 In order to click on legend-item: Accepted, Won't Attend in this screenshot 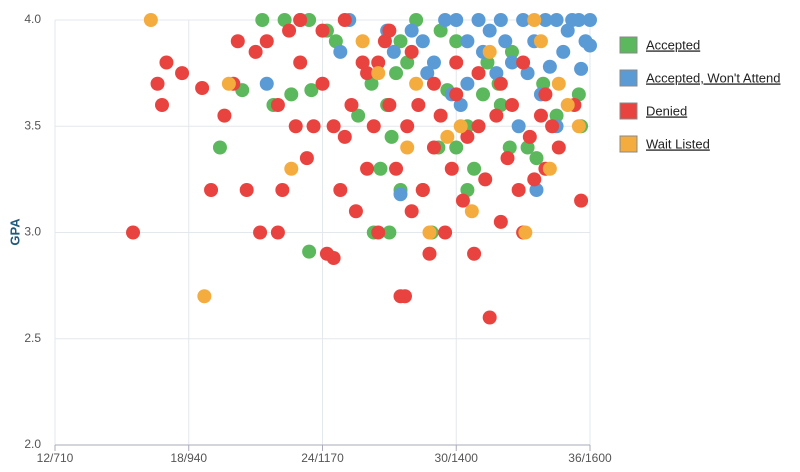, I will do `click(700, 78)`.